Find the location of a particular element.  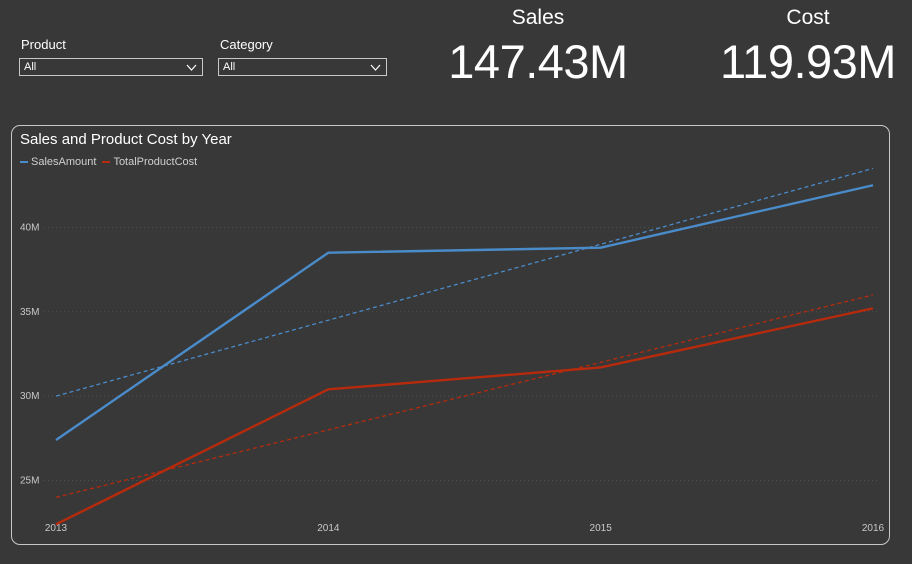

legend-item-sales: SalesAmount is located at coordinates (58, 162).